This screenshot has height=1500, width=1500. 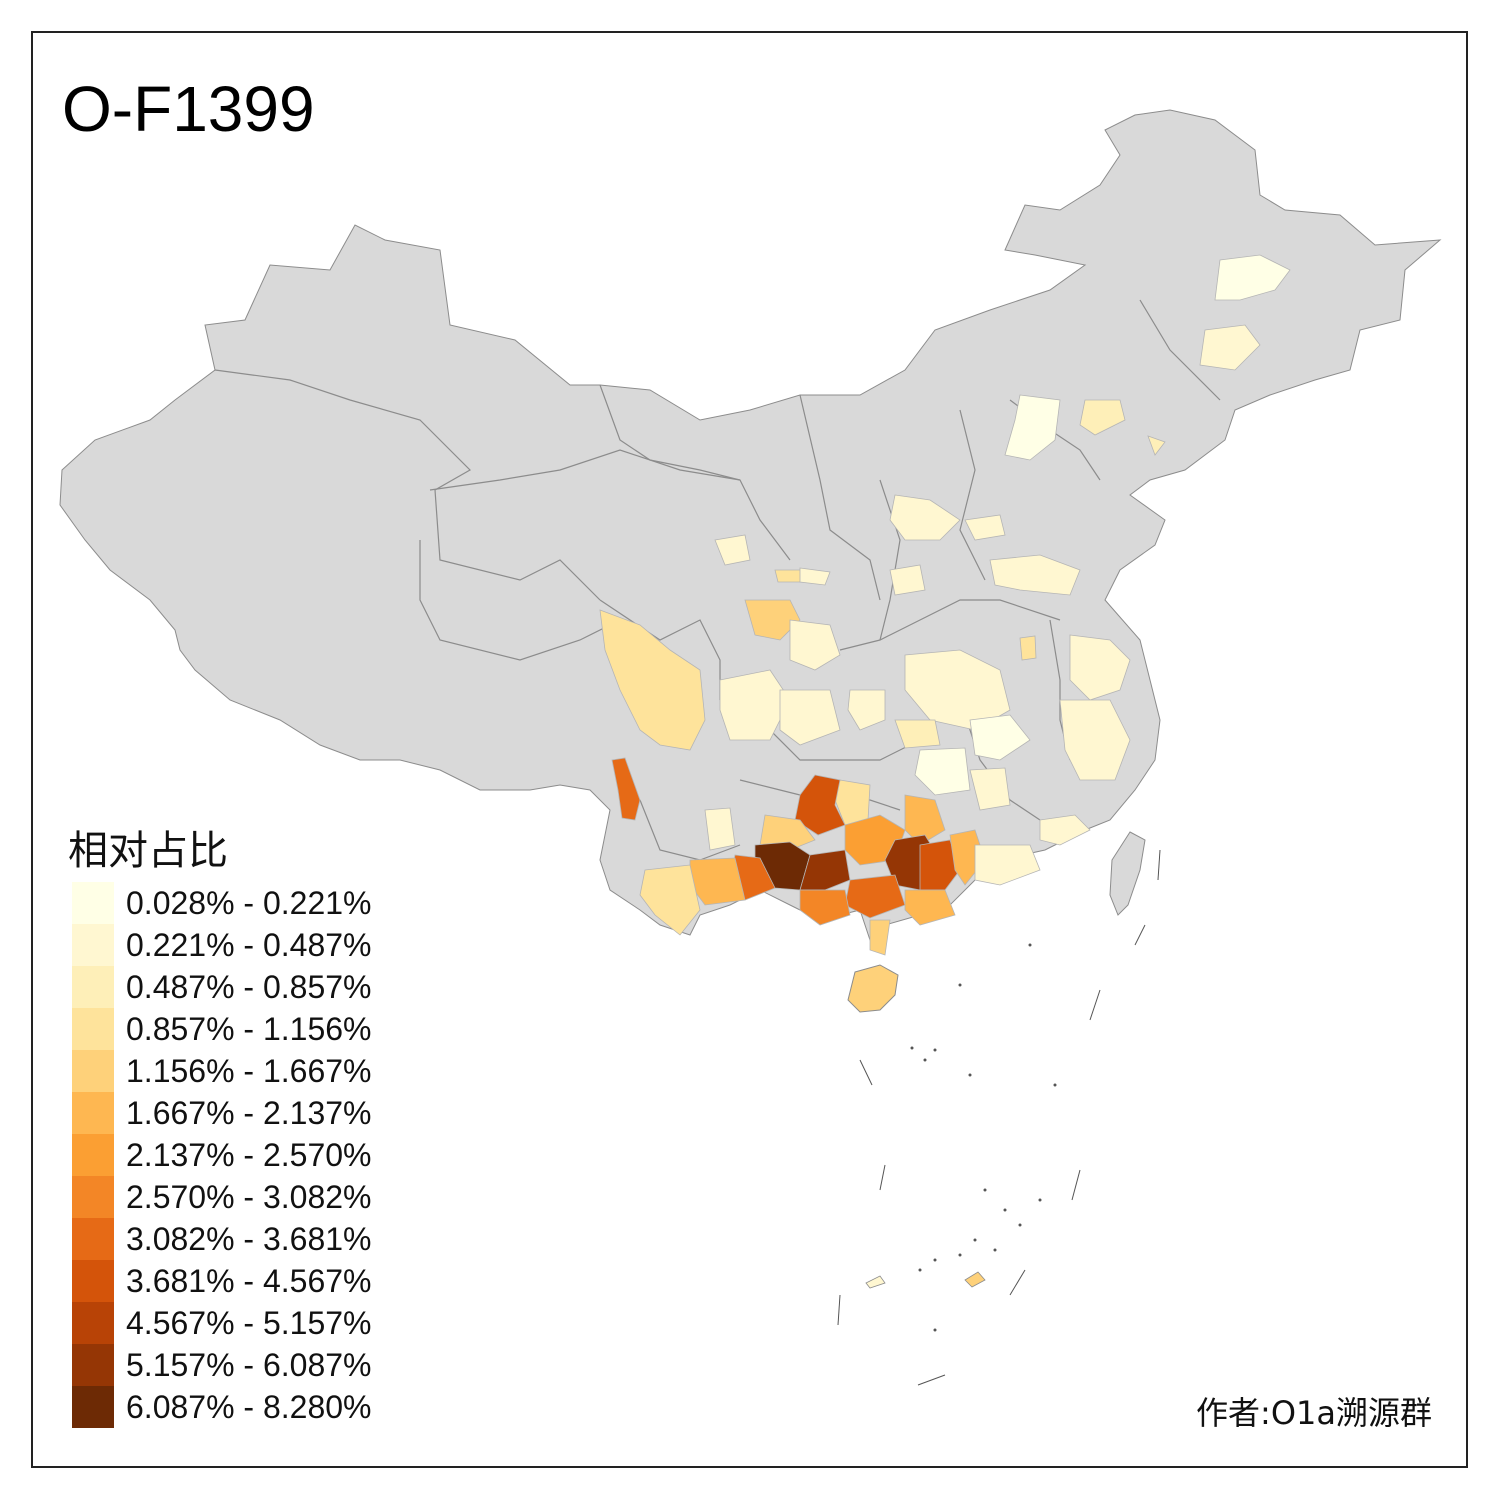 I want to click on small-island-fill, so click(x=975, y=1279).